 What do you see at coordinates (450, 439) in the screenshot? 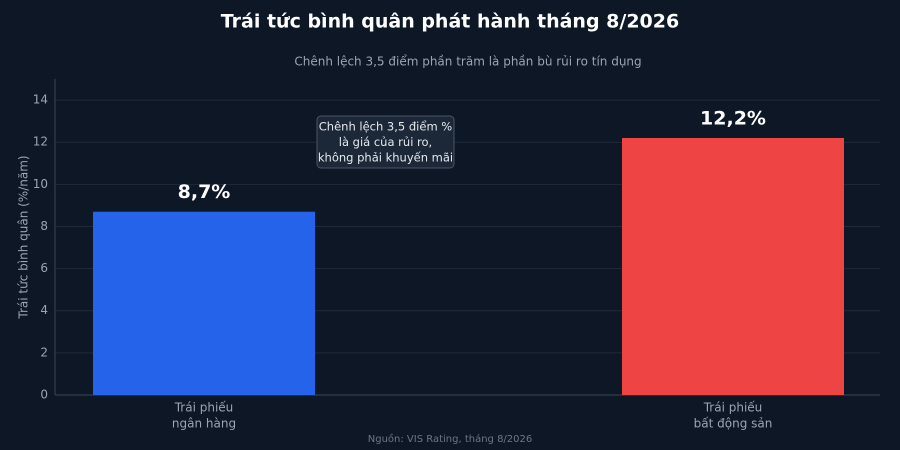
I see `source-note: Nguồn: VIS Rating, tháng 8/2026` at bounding box center [450, 439].